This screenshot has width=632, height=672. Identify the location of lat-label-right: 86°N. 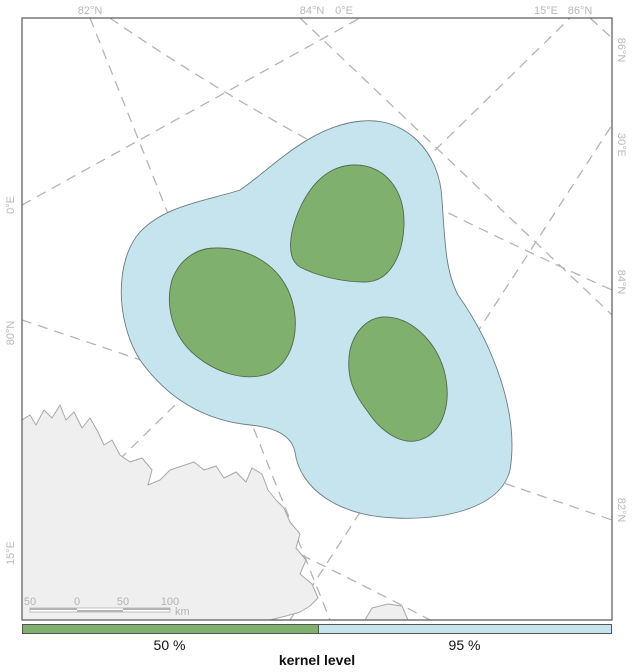
(621, 50).